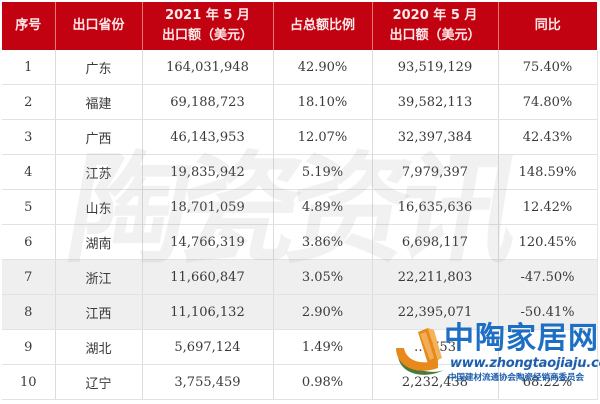 The image size is (600, 404). What do you see at coordinates (435, 277) in the screenshot?
I see `cell-export-2020: 22,211,803` at bounding box center [435, 277].